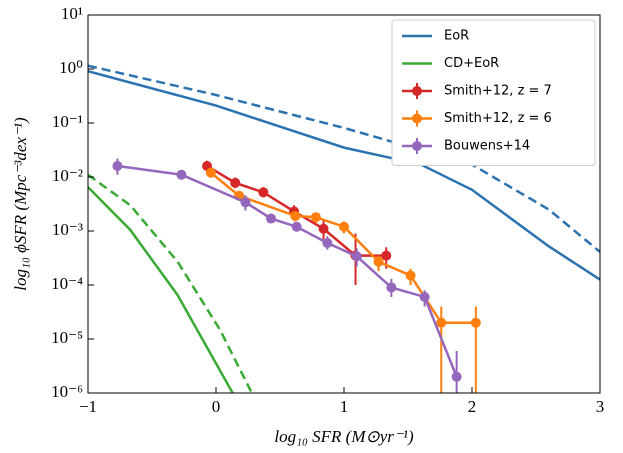  What do you see at coordinates (67, 229) in the screenshot?
I see `y-tick-label: 10⁻³` at bounding box center [67, 229].